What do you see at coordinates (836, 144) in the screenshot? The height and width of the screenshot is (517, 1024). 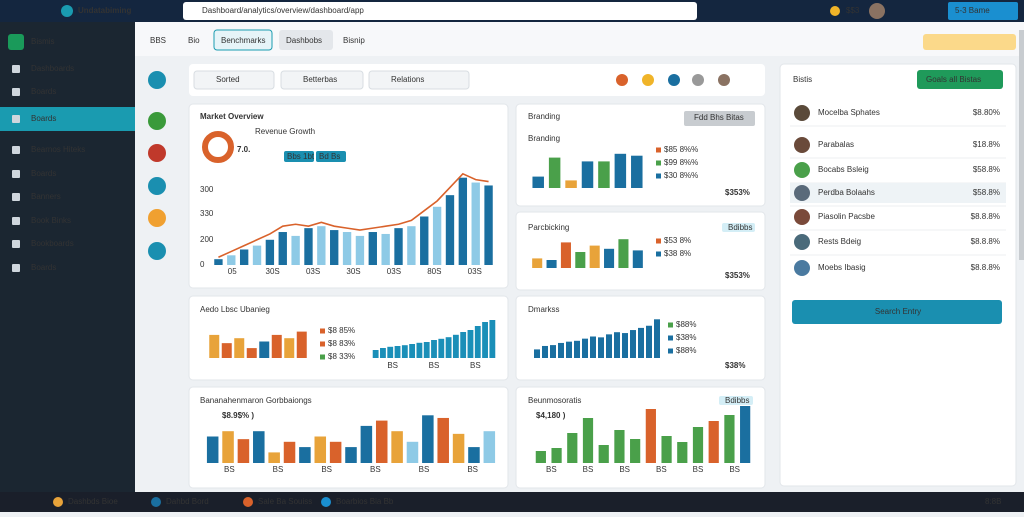 I see `item-name: Parabalas` at bounding box center [836, 144].